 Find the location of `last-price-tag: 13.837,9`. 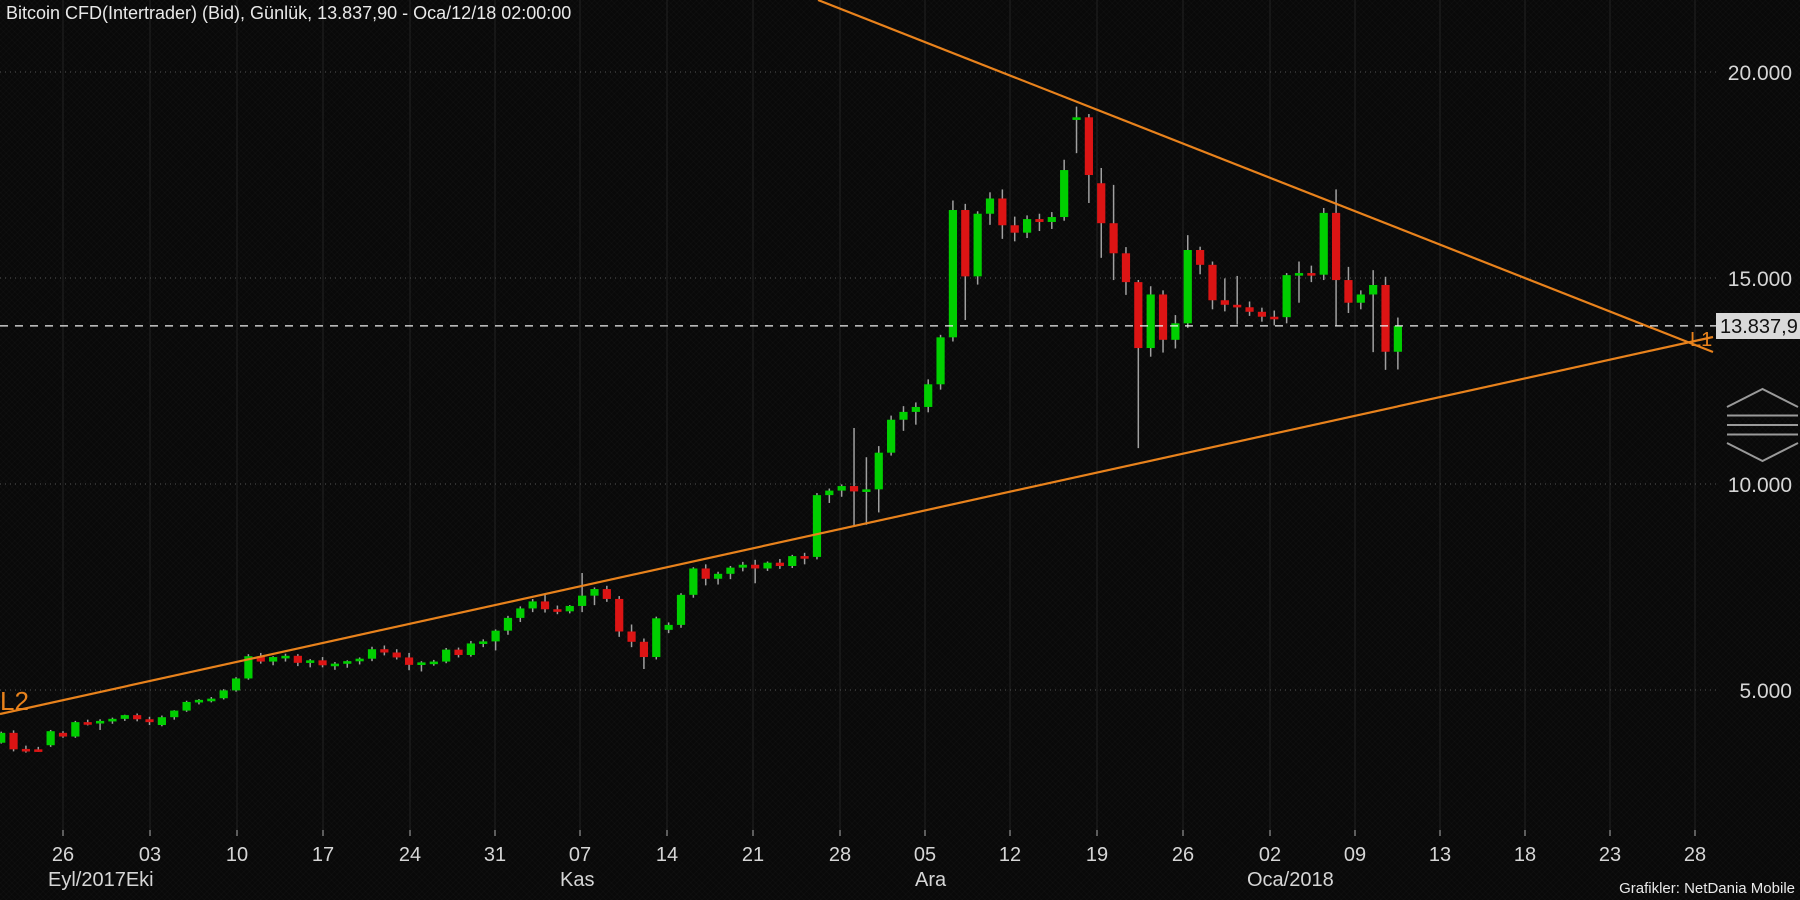

last-price-tag: 13.837,9 is located at coordinates (1758, 326).